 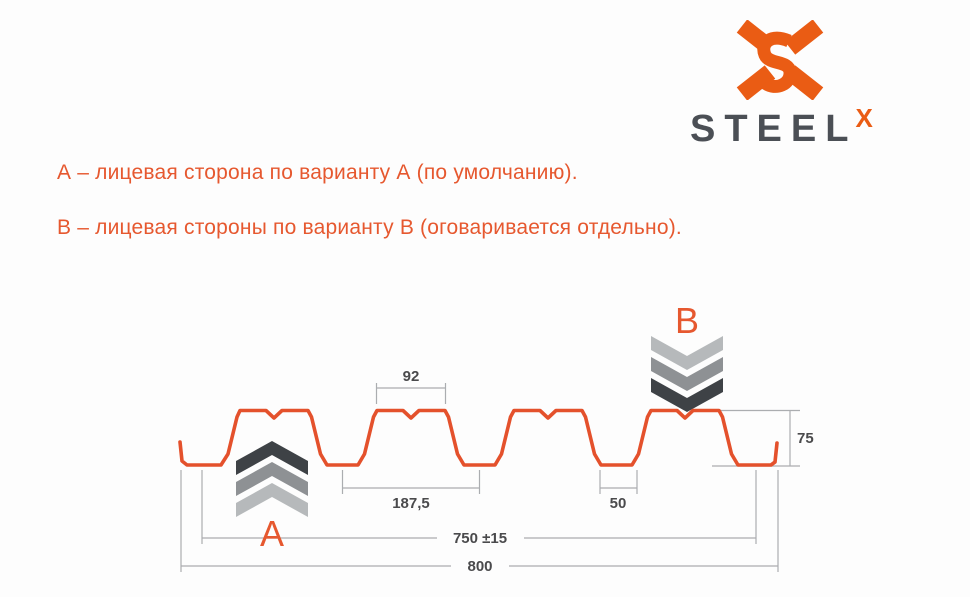 I want to click on logo-s-curve, so click(x=777, y=62).